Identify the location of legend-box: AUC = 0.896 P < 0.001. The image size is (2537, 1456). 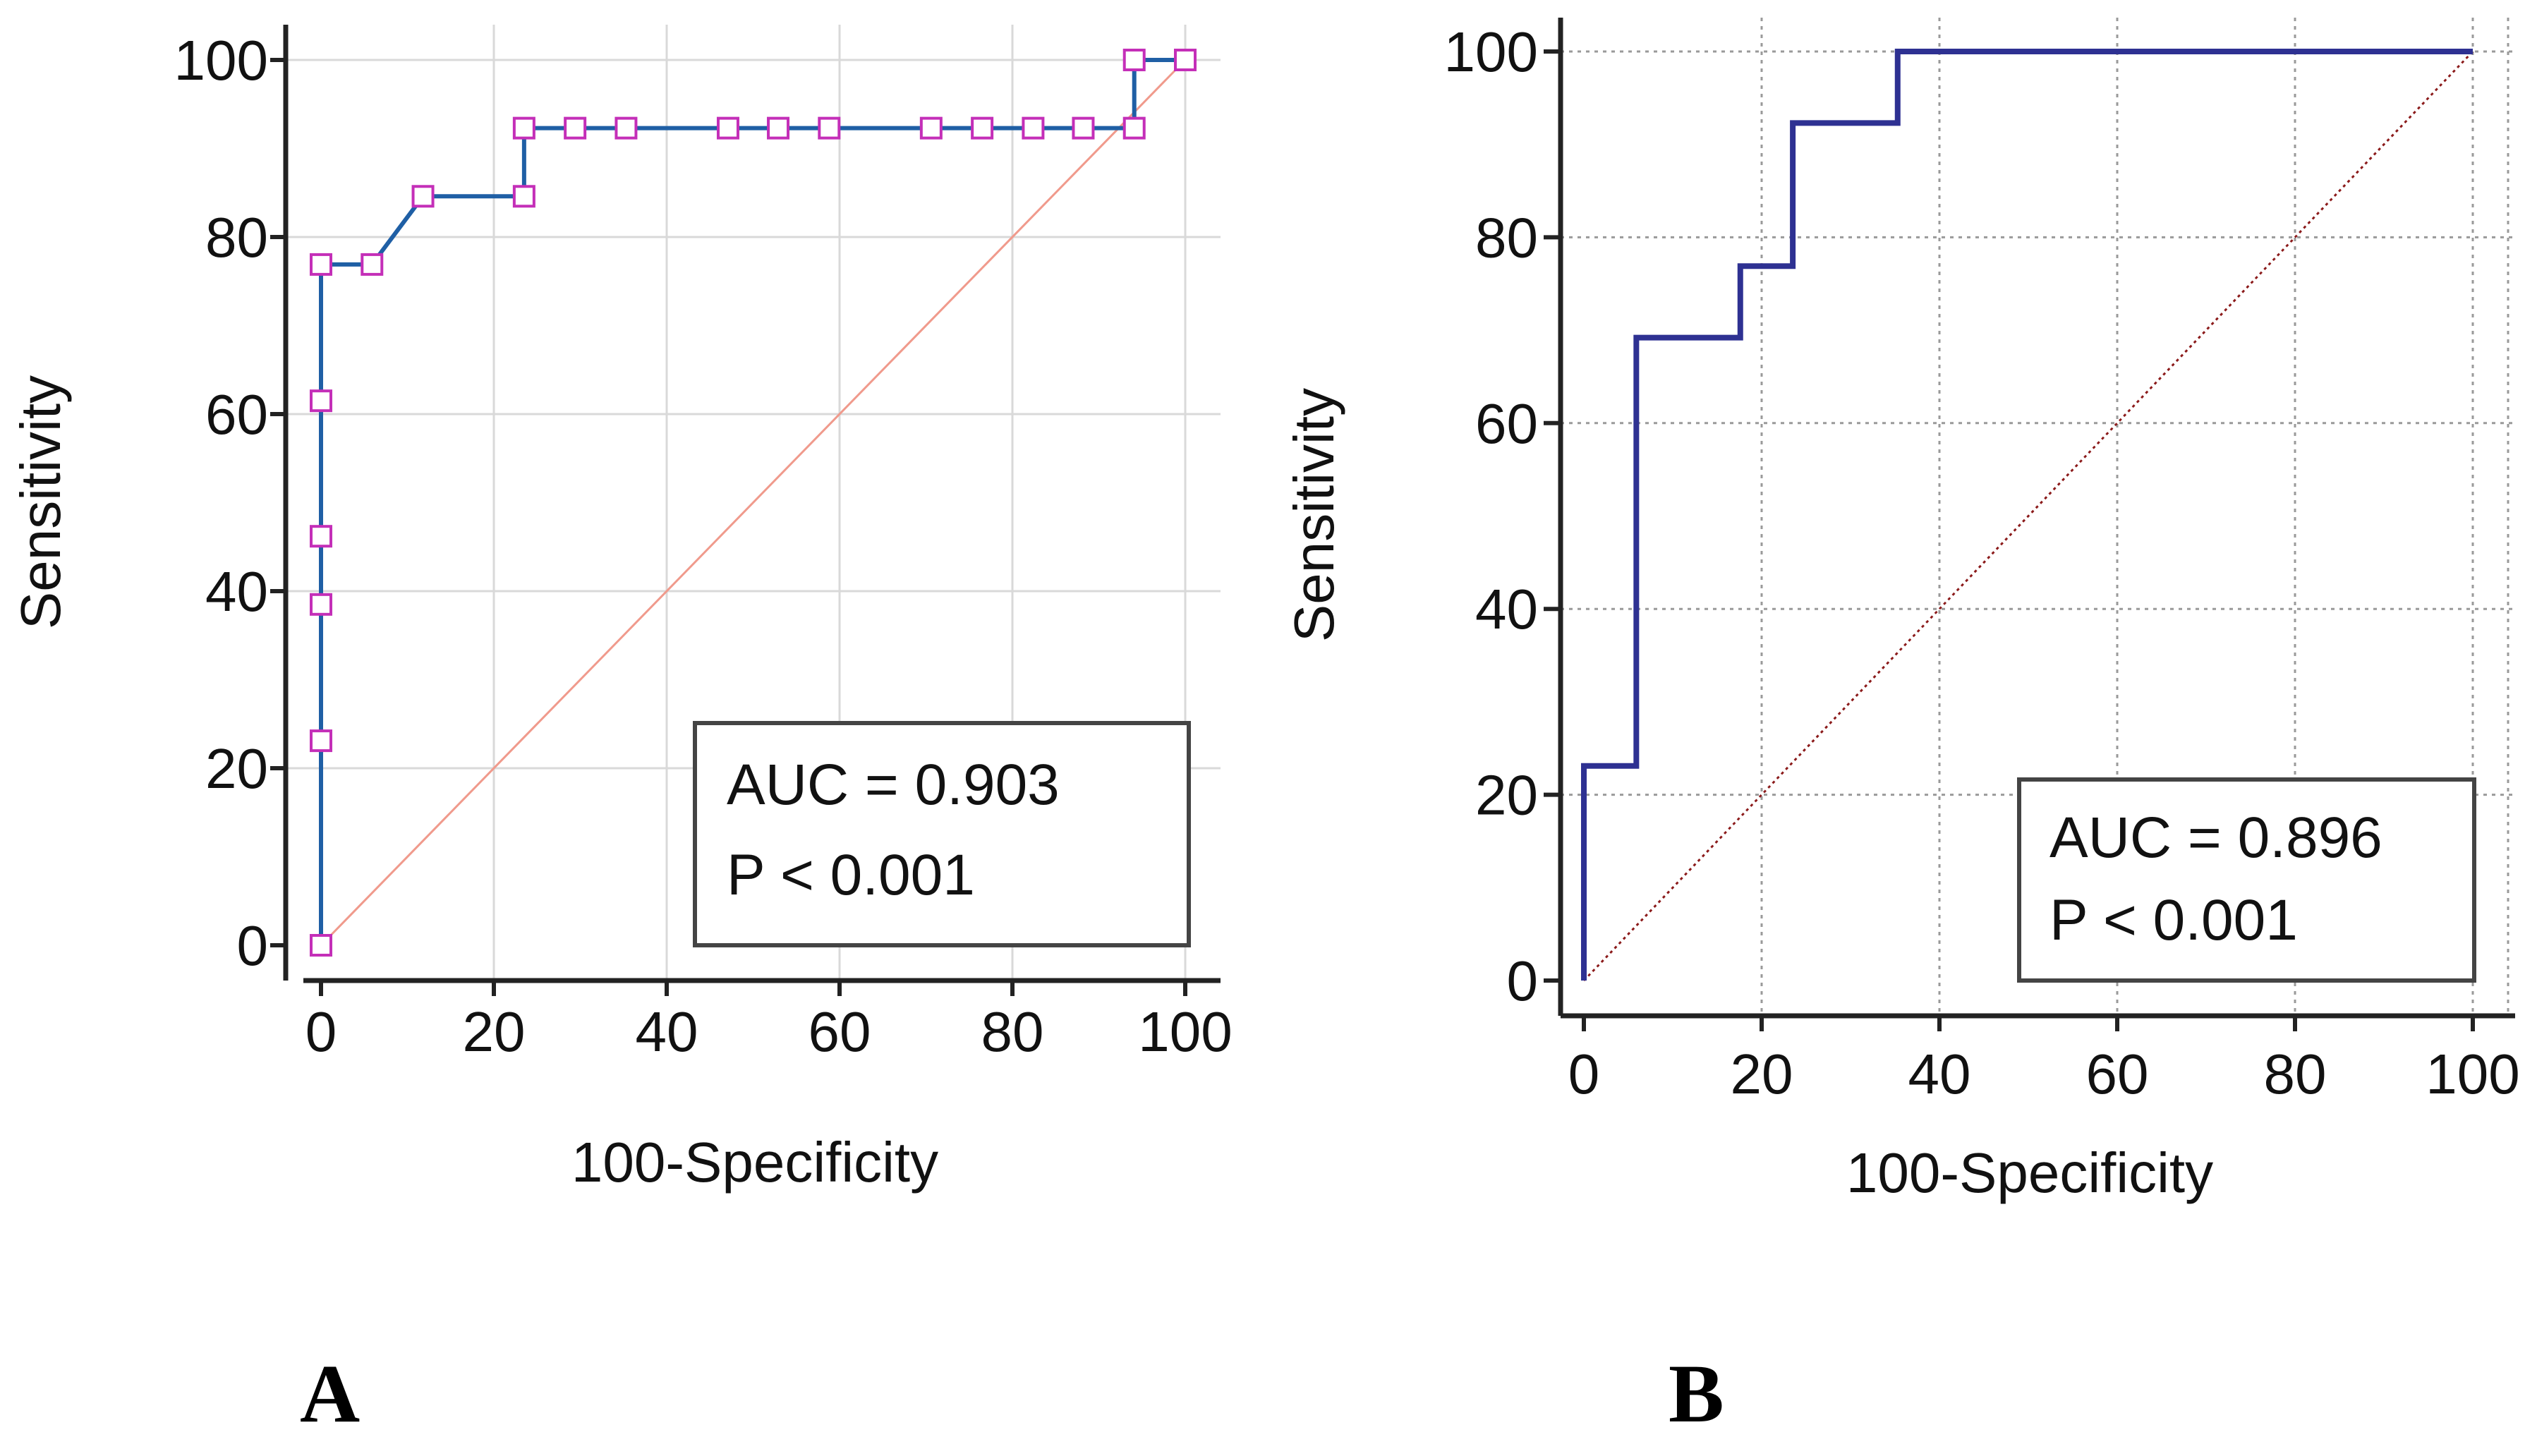
(2246, 880).